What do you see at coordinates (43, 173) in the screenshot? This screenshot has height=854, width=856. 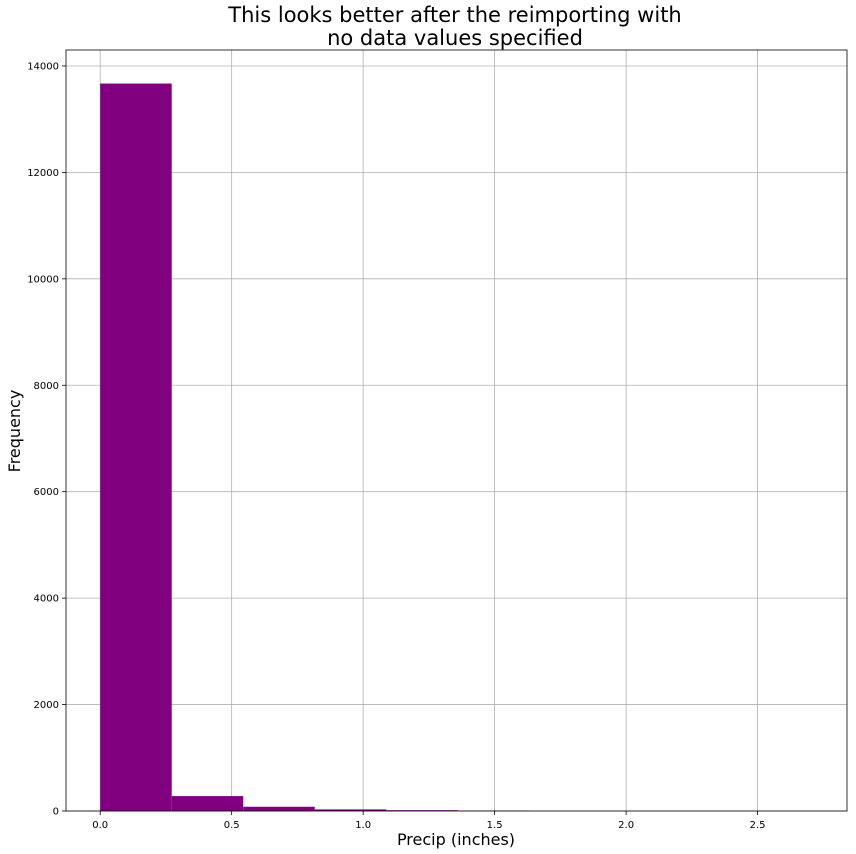 I see `y-tick-label: 12000` at bounding box center [43, 173].